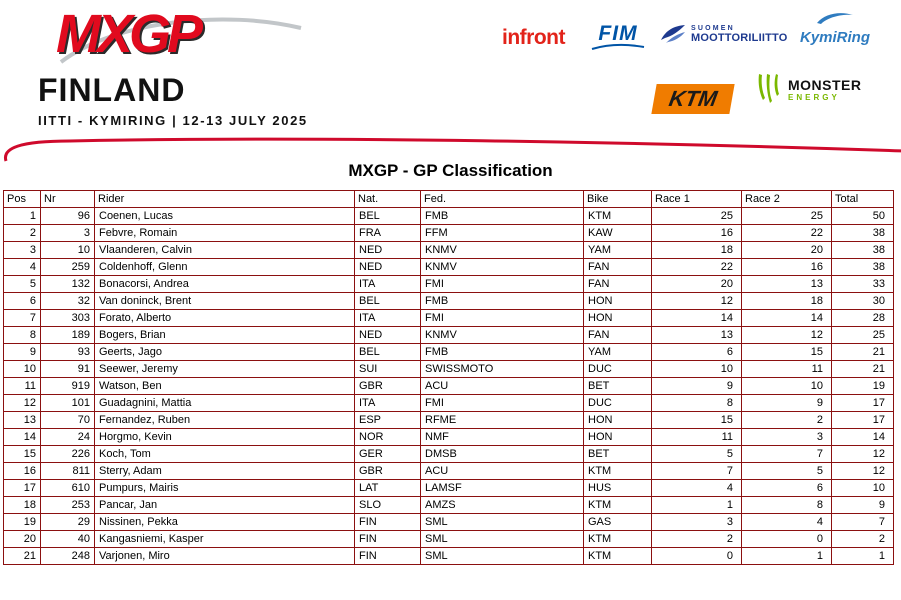 The height and width of the screenshot is (600, 901). What do you see at coordinates (739, 37) in the screenshot?
I see `moottoriliitto-line2: MOOTTORILIITTO` at bounding box center [739, 37].